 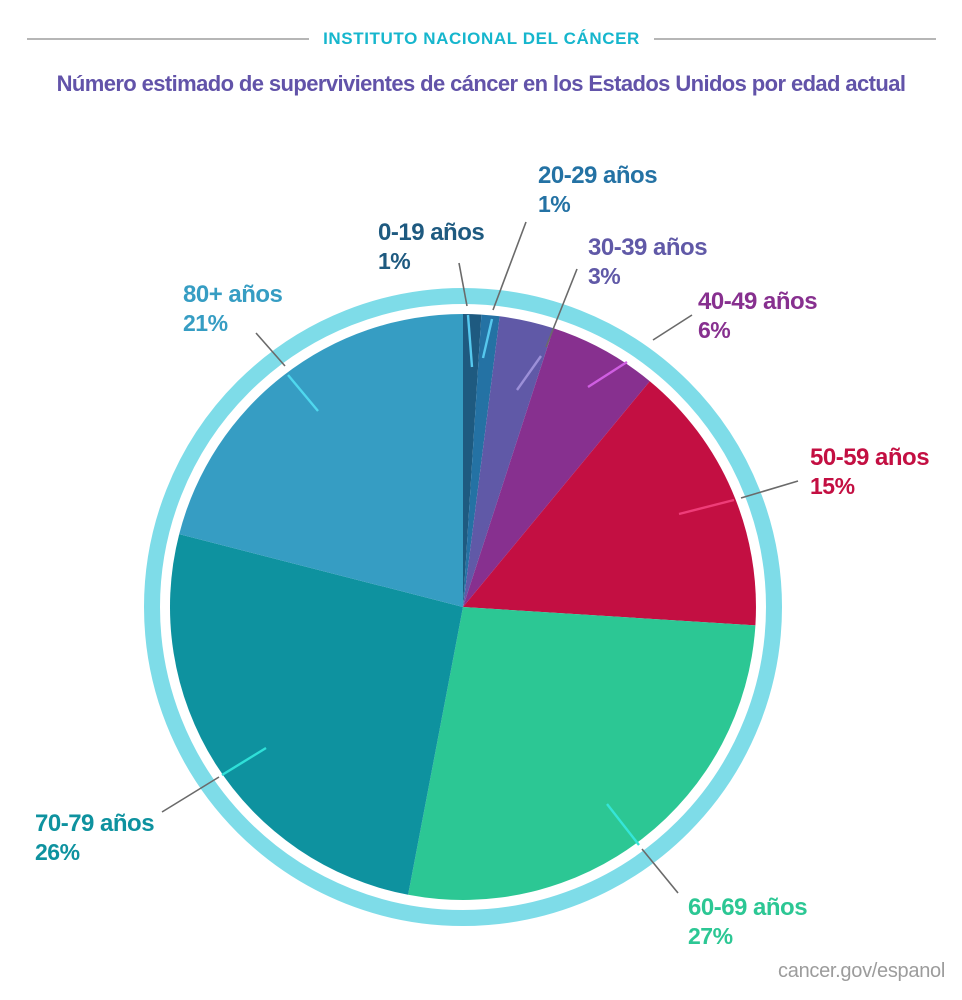 What do you see at coordinates (758, 316) in the screenshot?
I see `label-40-49: 40-49 años 6%` at bounding box center [758, 316].